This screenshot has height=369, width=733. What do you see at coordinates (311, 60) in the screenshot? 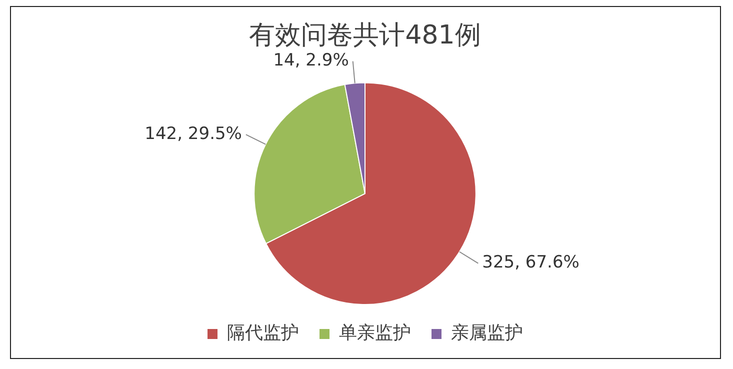
I see `data-label: 14, 2.9%` at bounding box center [311, 60].